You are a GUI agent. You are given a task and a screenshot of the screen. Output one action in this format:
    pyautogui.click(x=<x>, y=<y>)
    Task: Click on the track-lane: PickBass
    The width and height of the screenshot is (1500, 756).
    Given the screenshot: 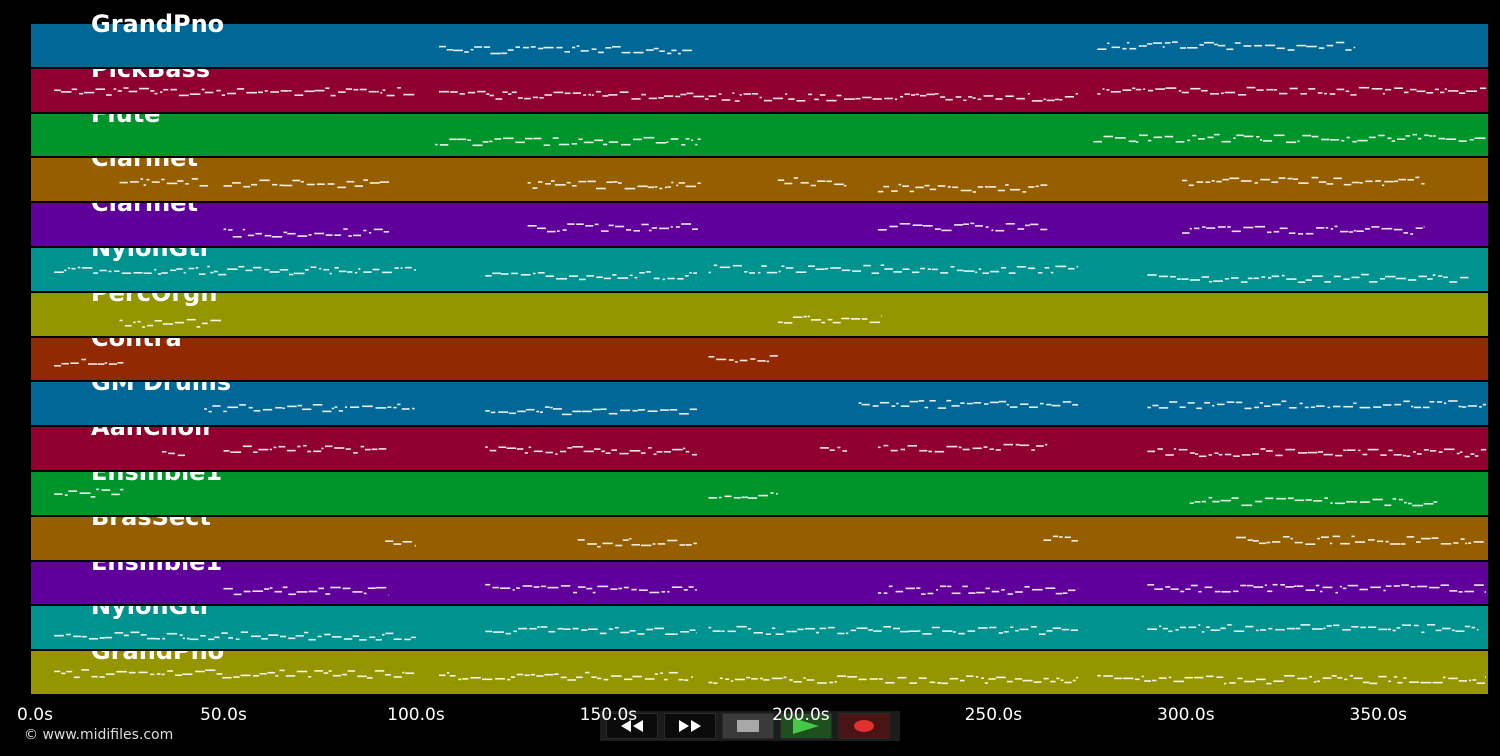 What is the action you would take?
    pyautogui.click(x=759, y=85)
    